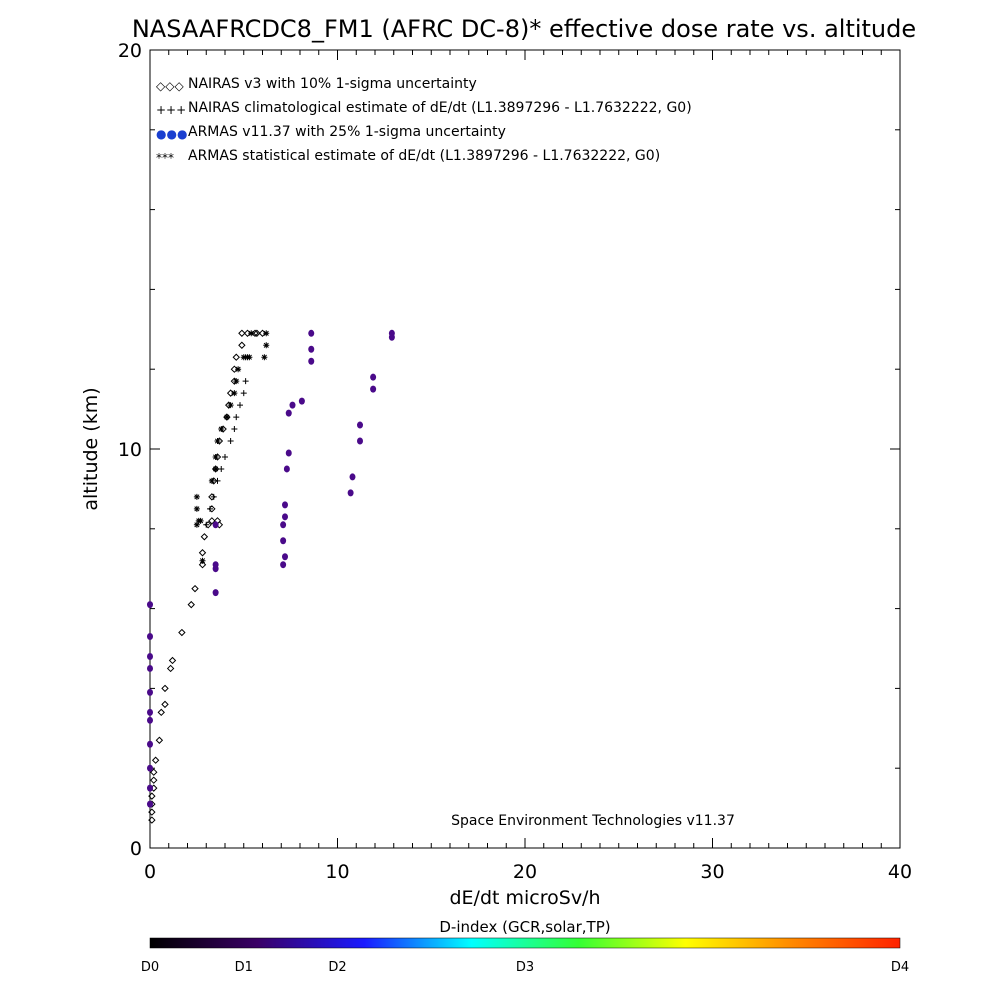 The image size is (1000, 1000). Describe the element at coordinates (525, 943) in the screenshot. I see `colorbar` at that location.